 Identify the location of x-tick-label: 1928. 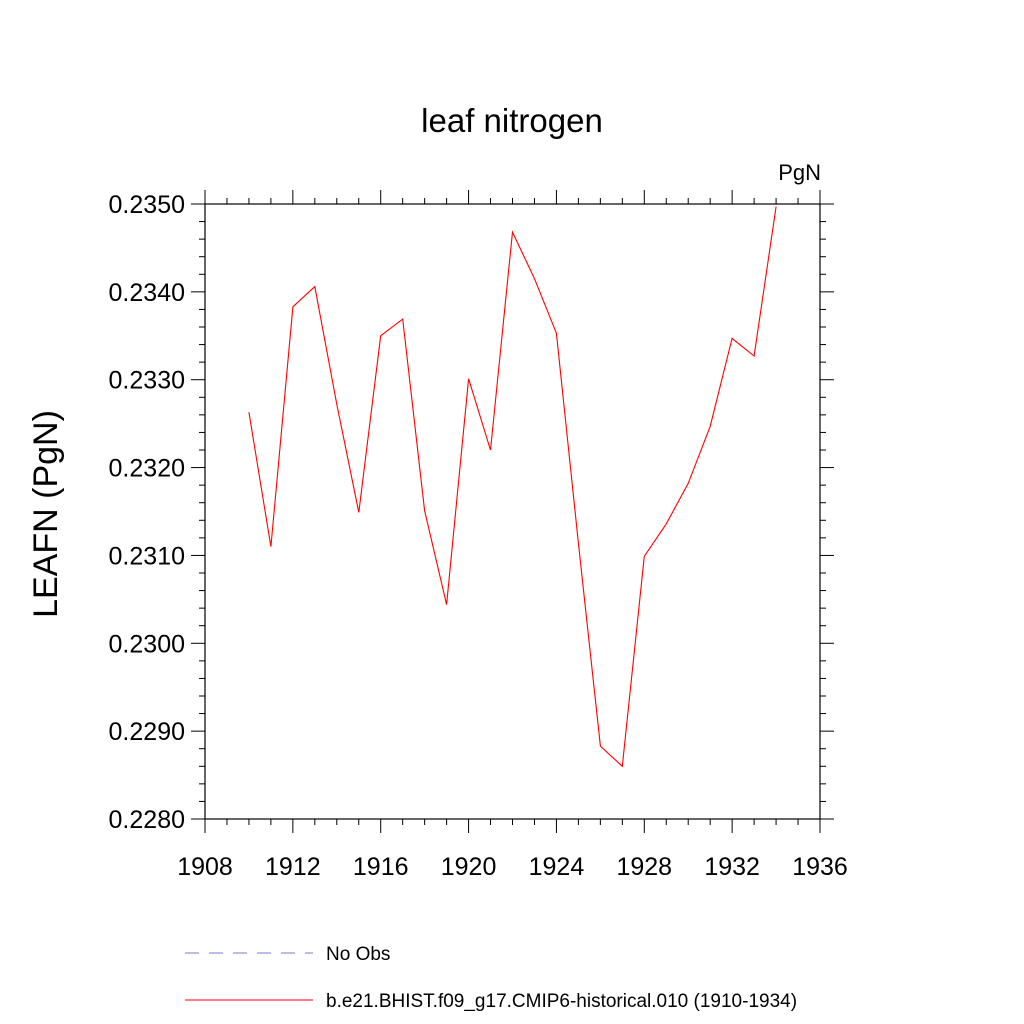
(644, 867).